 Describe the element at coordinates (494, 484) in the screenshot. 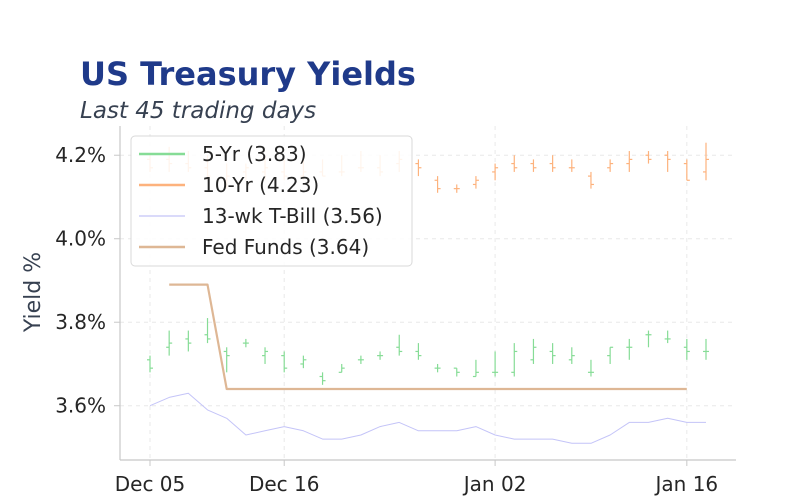

I see `x-tick-label: Jan 02` at that location.